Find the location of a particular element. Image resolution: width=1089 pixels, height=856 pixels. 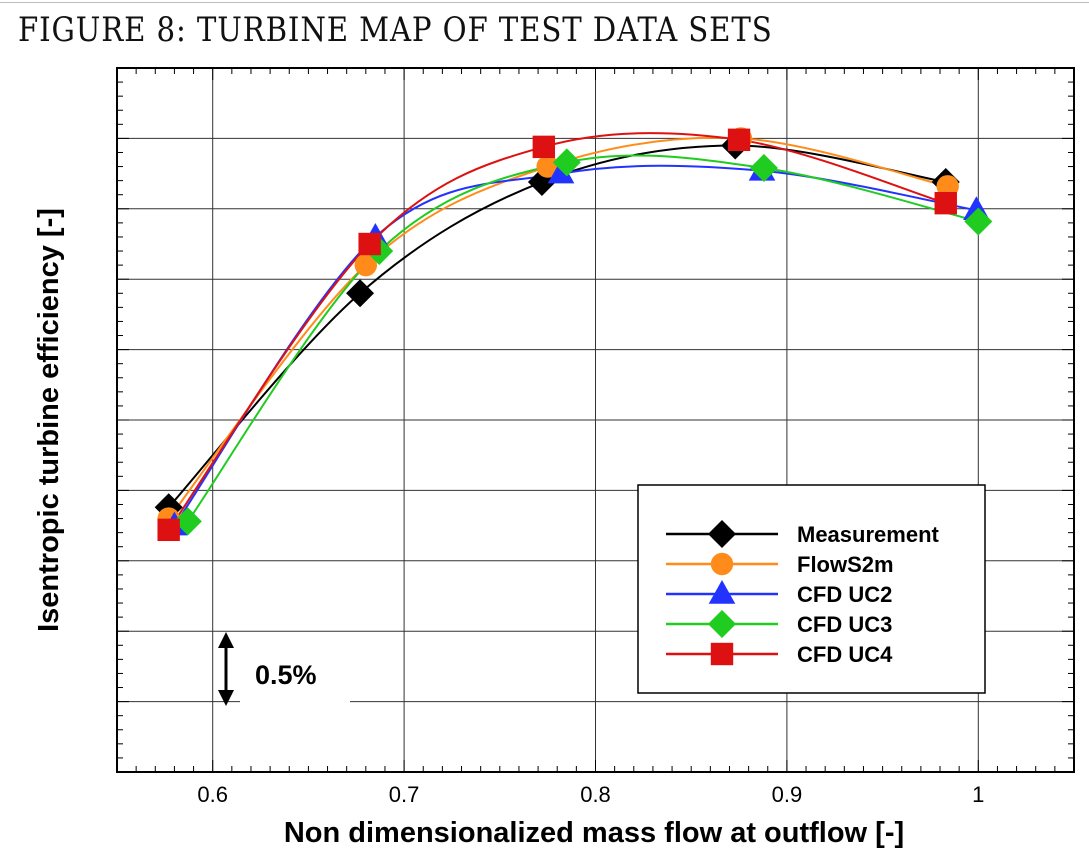

legend-box is located at coordinates (811, 589).